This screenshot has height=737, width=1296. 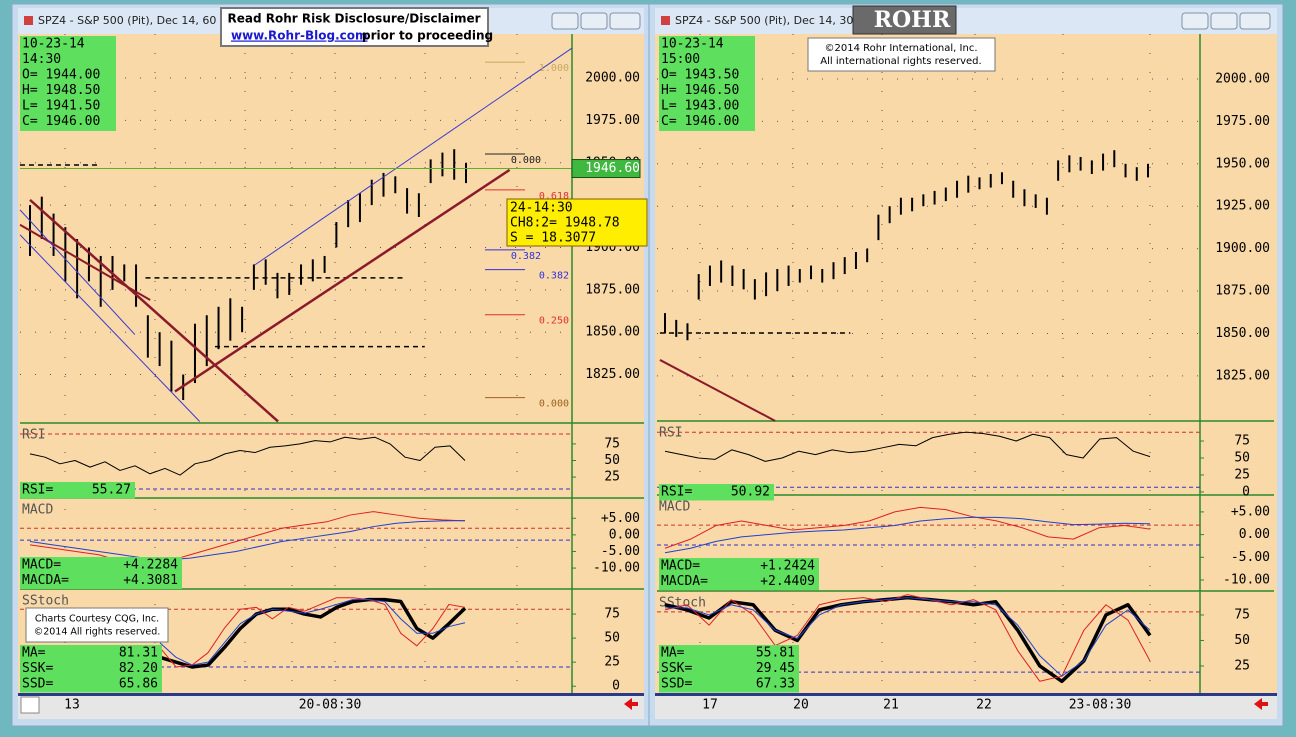 What do you see at coordinates (111, 490) in the screenshot?
I see `readout-value: 55.27` at bounding box center [111, 490].